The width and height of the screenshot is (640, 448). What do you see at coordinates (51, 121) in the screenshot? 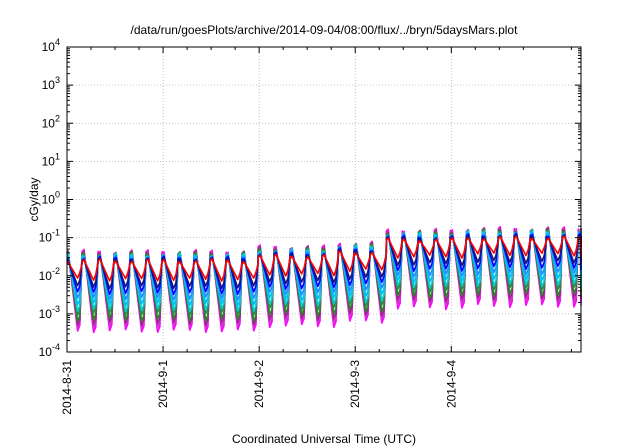
I see `y-tick-label: 10²` at bounding box center [51, 121].